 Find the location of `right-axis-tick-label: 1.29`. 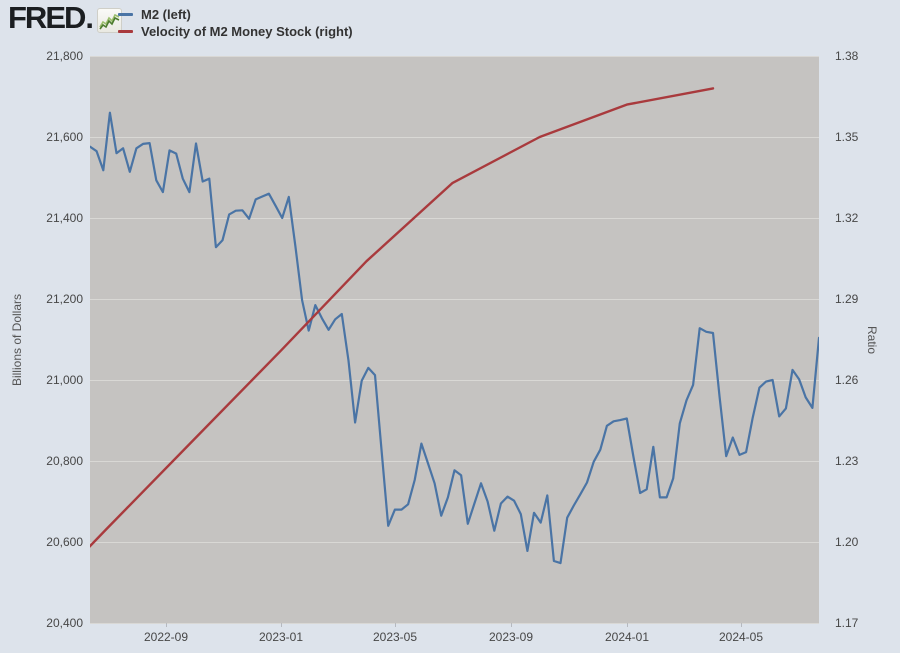

right-axis-tick-label: 1.29 is located at coordinates (847, 299).